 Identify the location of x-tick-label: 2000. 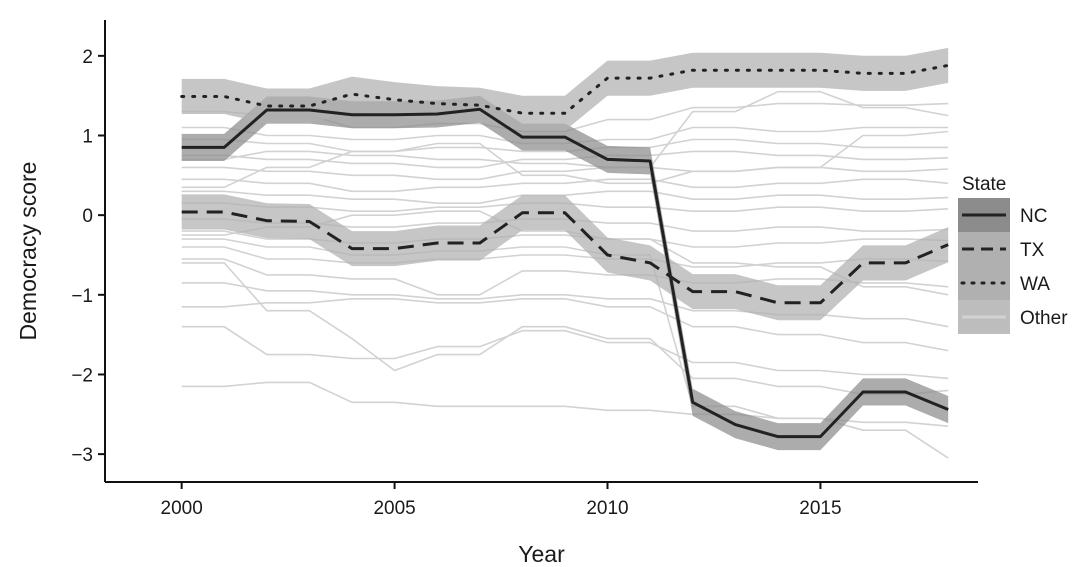
(182, 508).